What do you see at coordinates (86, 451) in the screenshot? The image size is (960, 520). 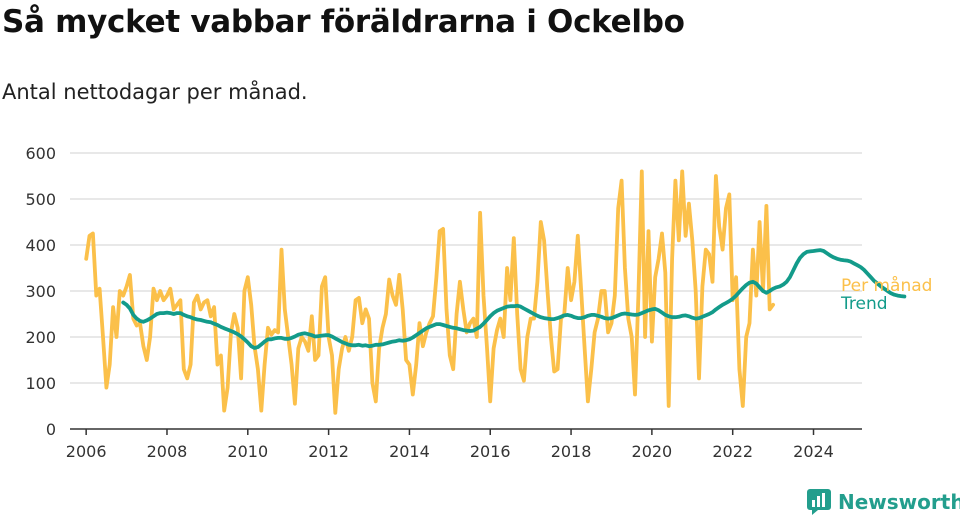 I see `x-tick-label: 2006` at bounding box center [86, 451].